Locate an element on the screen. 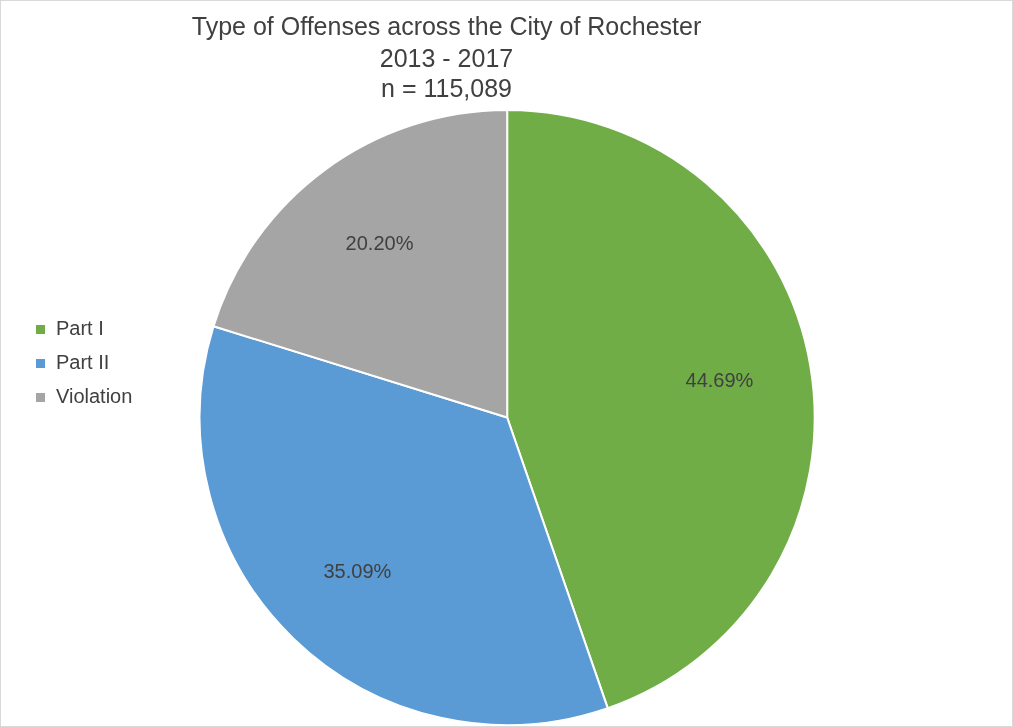 The image size is (1013, 727). data-label: 44.69% is located at coordinates (719, 380).